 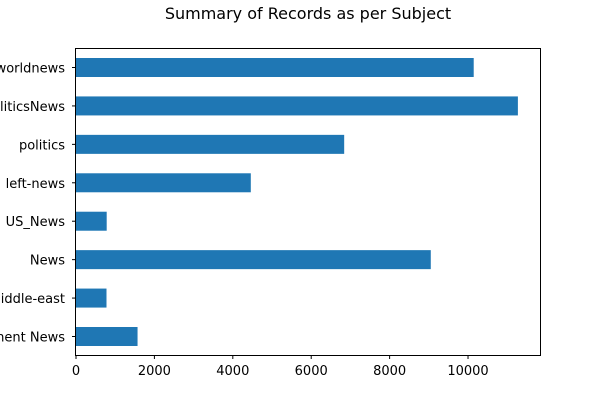 What do you see at coordinates (467, 371) in the screenshot?
I see `x-tick-label: 10000` at bounding box center [467, 371].